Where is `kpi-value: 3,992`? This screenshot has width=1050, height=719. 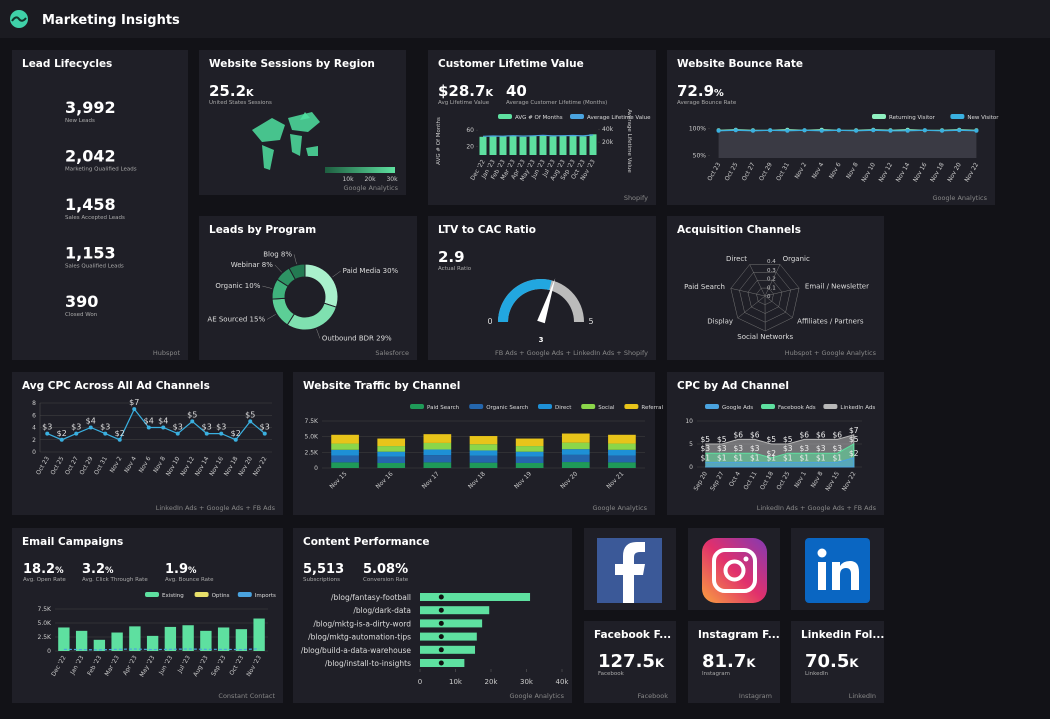
kpi-value: 3,992 is located at coordinates (90, 107).